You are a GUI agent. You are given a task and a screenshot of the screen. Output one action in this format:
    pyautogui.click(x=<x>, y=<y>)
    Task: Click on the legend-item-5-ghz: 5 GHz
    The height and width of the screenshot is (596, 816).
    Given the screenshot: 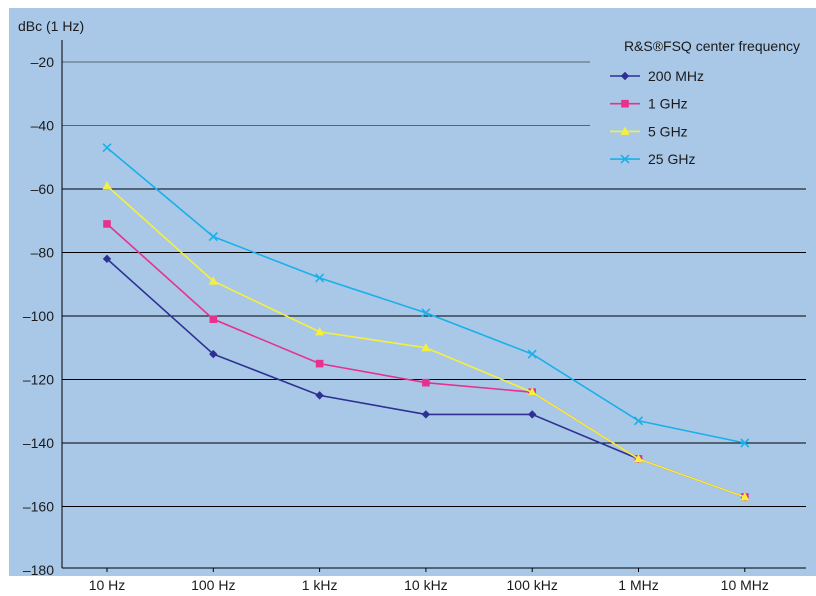 What is the action you would take?
    pyautogui.click(x=649, y=131)
    